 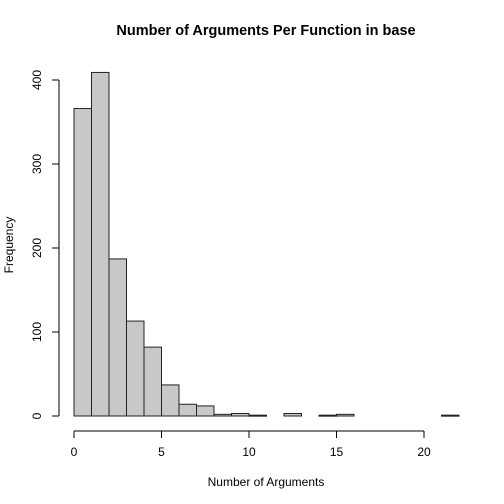 I want to click on y-tick-label: 400, so click(x=37, y=80).